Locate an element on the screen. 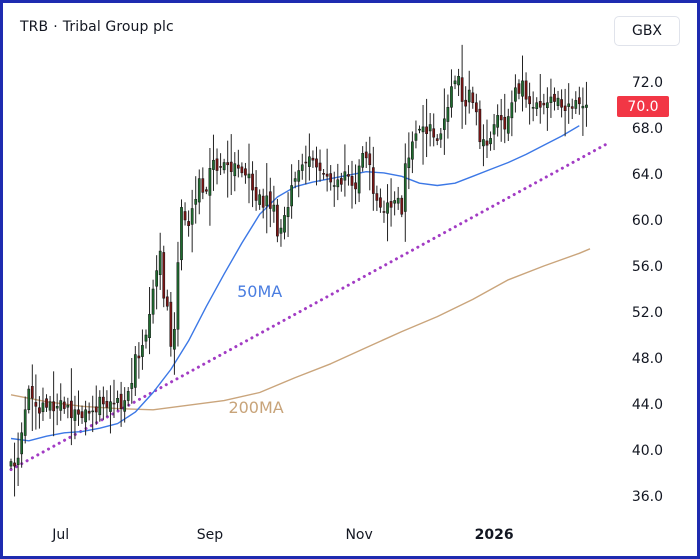 This screenshot has height=559, width=700. last-price-badge is located at coordinates (643, 106).